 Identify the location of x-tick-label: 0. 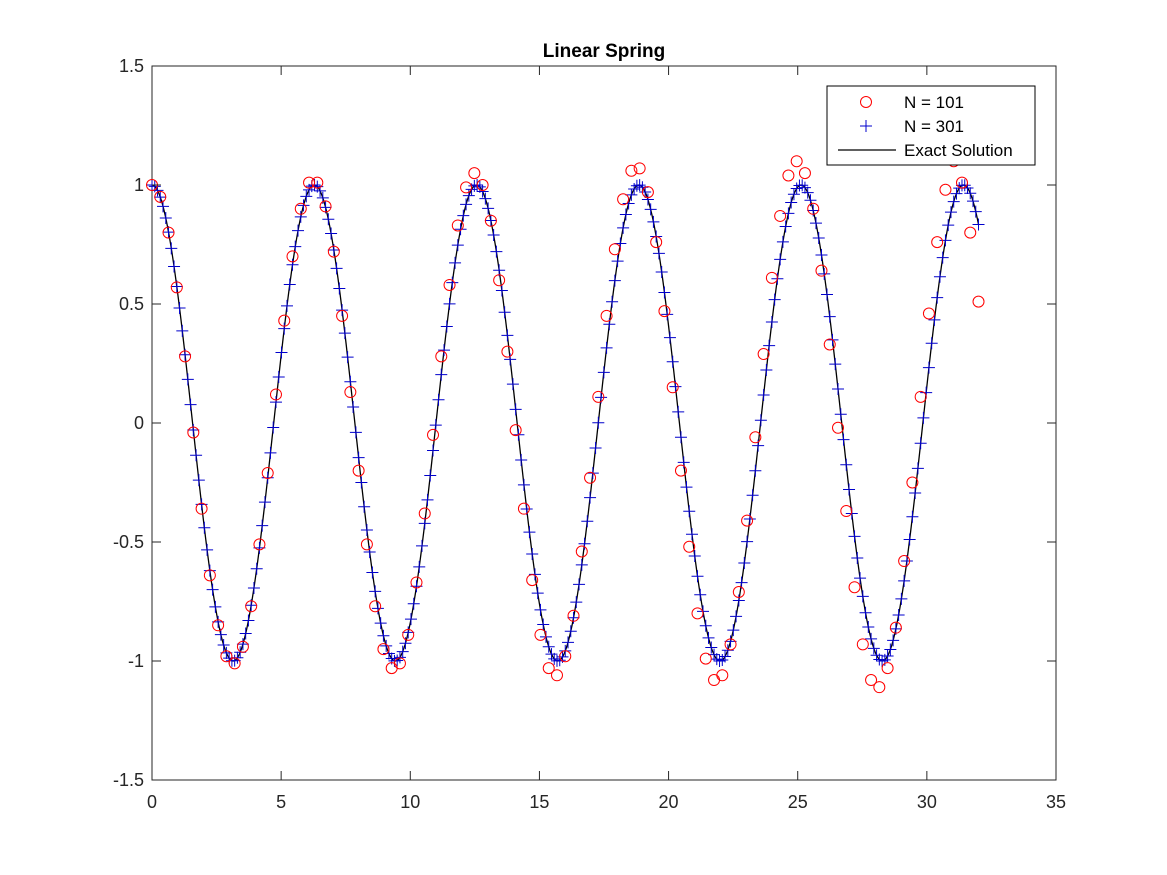
(152, 802).